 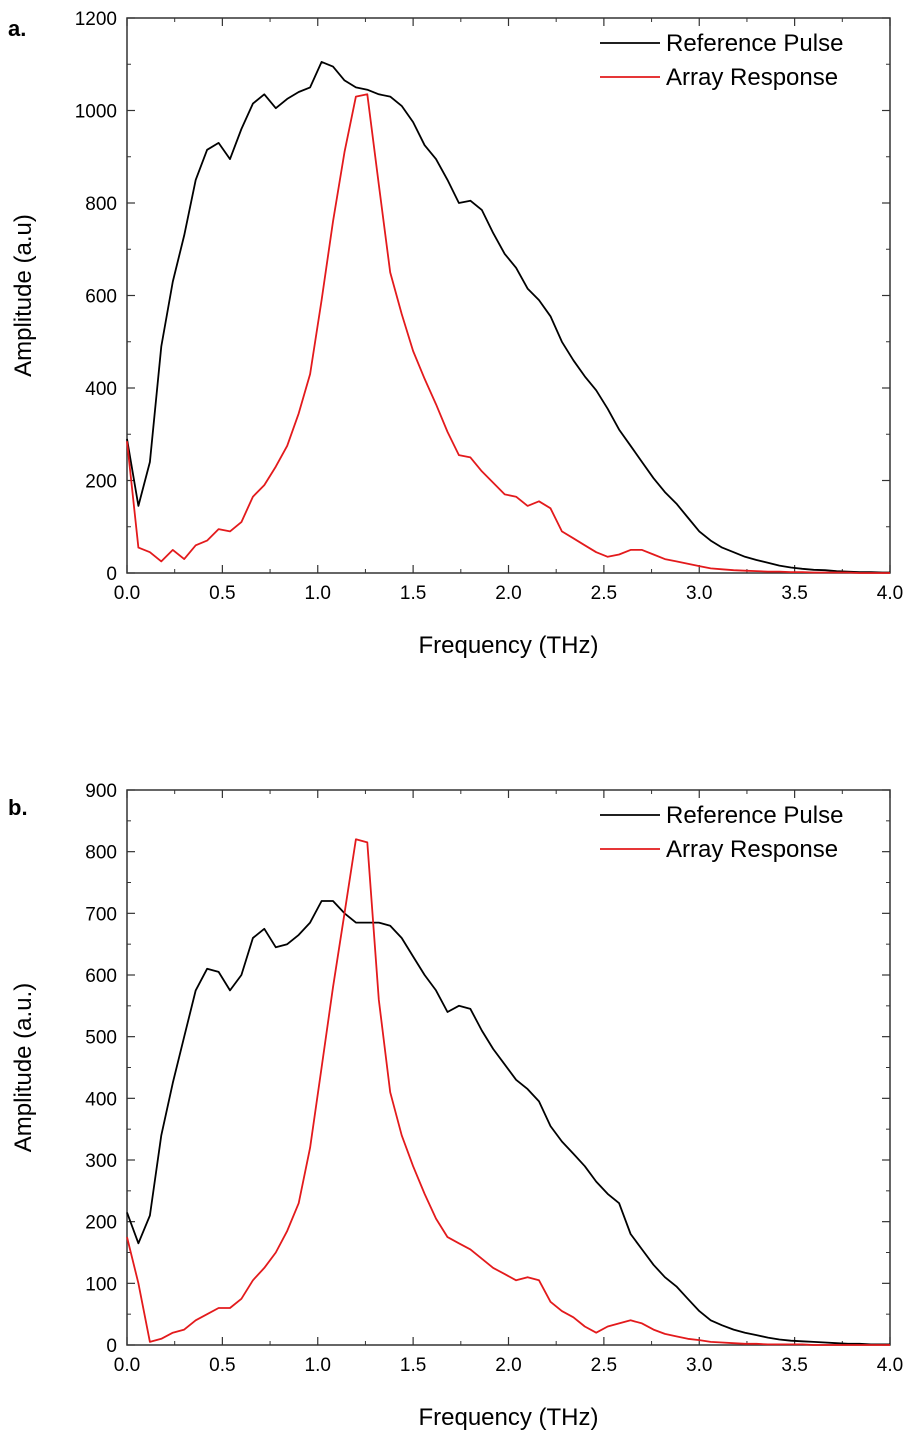 I want to click on y-tick-label: 500, so click(x=101, y=1038).